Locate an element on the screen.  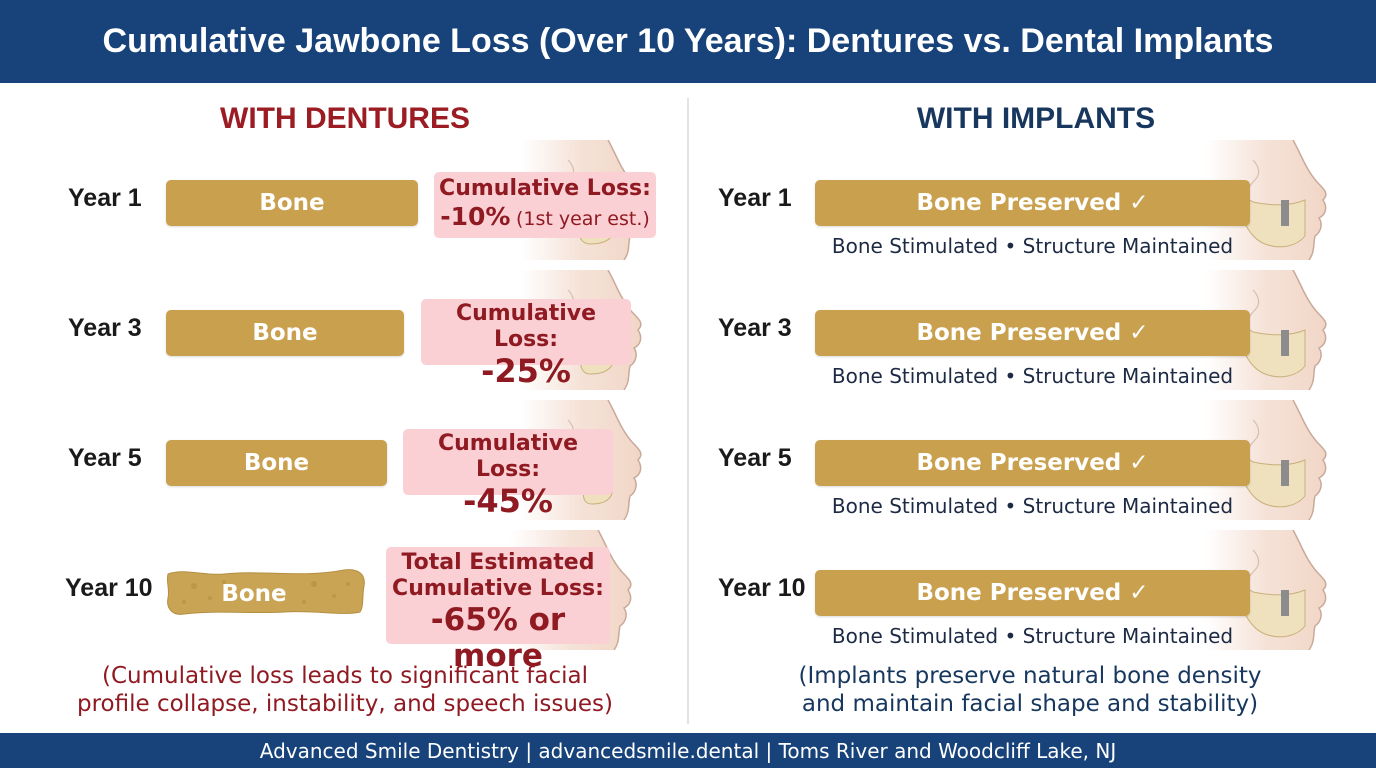
implants-title: WITH IMPLANTS is located at coordinates (1036, 118).